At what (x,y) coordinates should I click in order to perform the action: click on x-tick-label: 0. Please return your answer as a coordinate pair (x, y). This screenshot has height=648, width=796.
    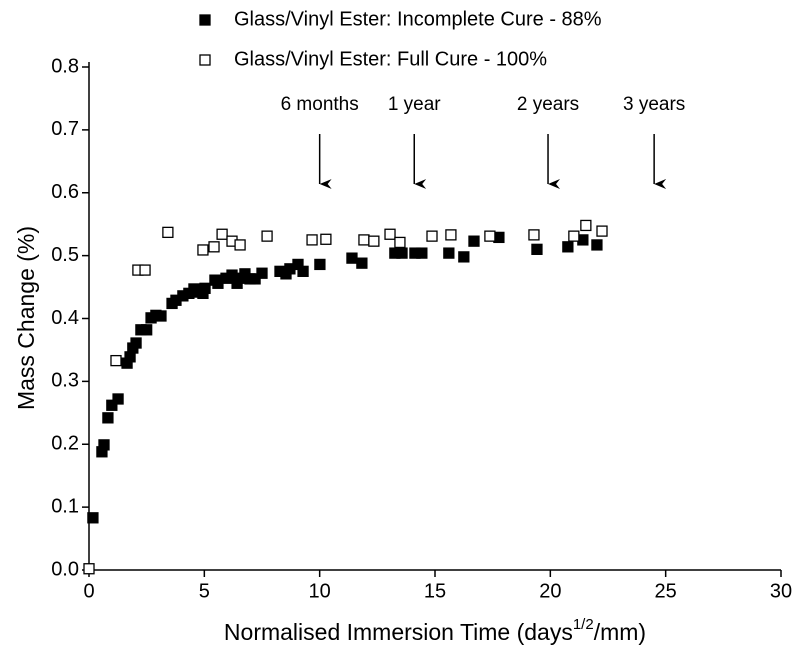
    Looking at the image, I should click on (88, 591).